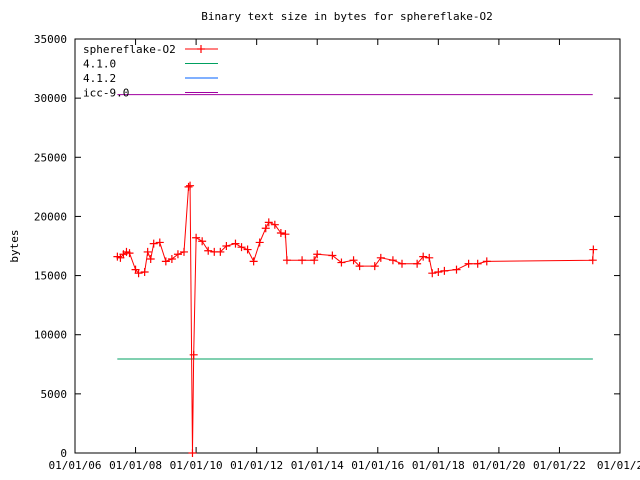 The image size is (640, 480). Describe the element at coordinates (50, 39) in the screenshot. I see `y-tick-label: 35000` at that location.